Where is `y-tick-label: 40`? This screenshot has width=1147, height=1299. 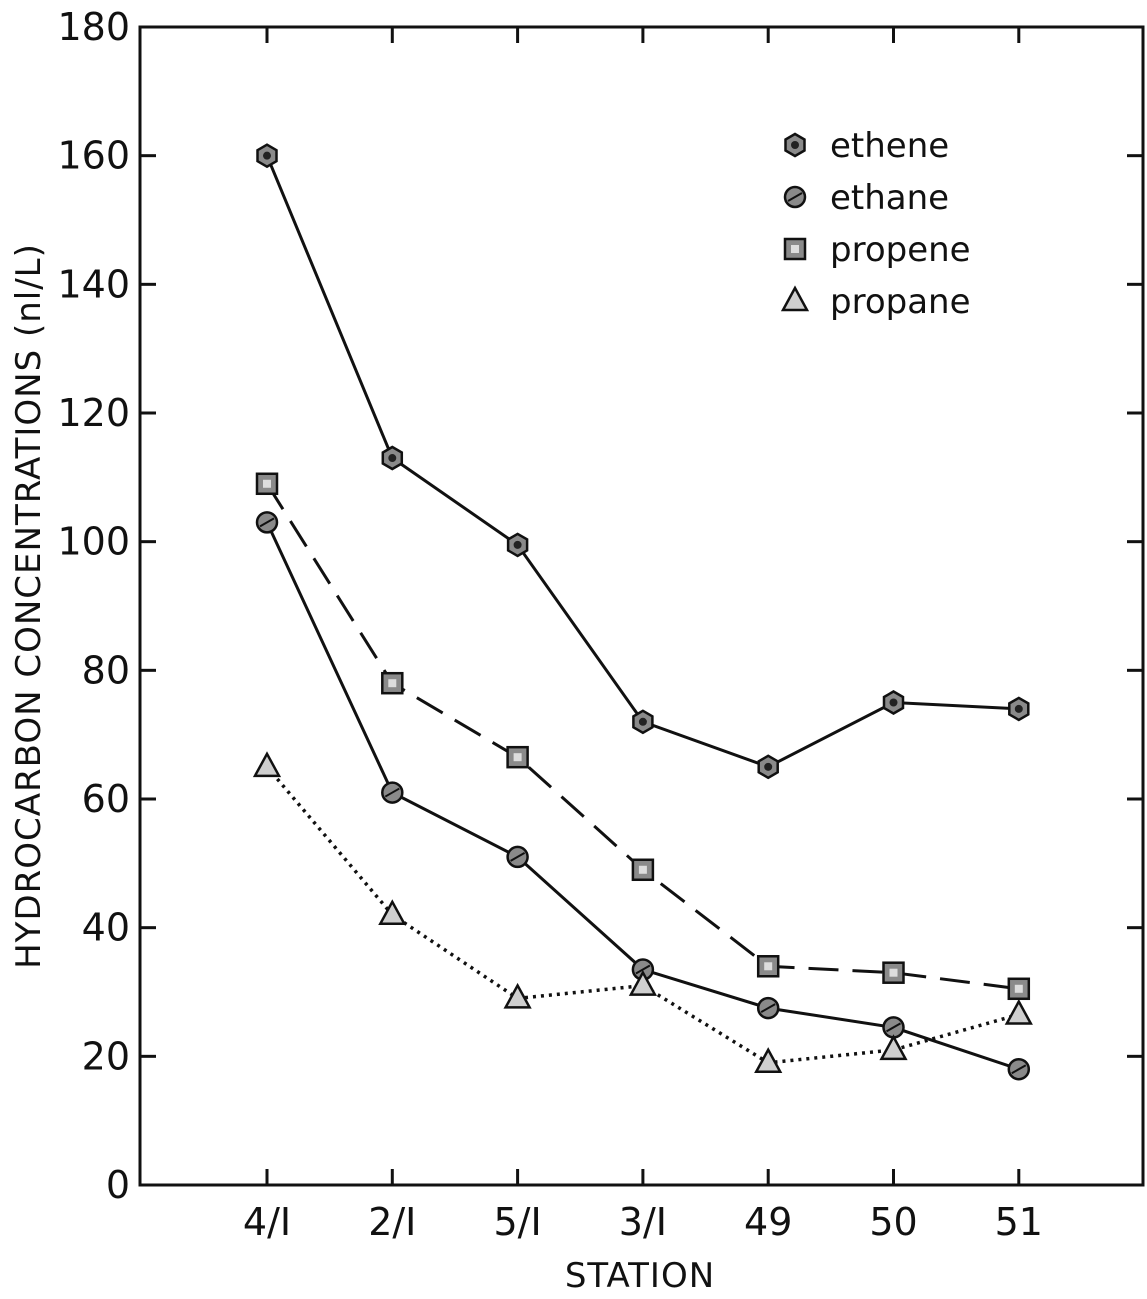
y-tick-label: 40 is located at coordinates (106, 928).